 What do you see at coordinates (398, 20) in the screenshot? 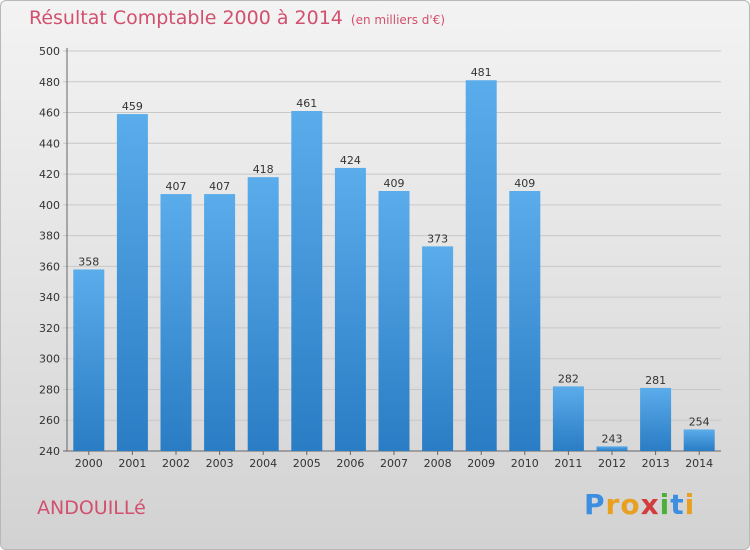
I see `chart-title-unit: (en milliers d'€)` at bounding box center [398, 20].